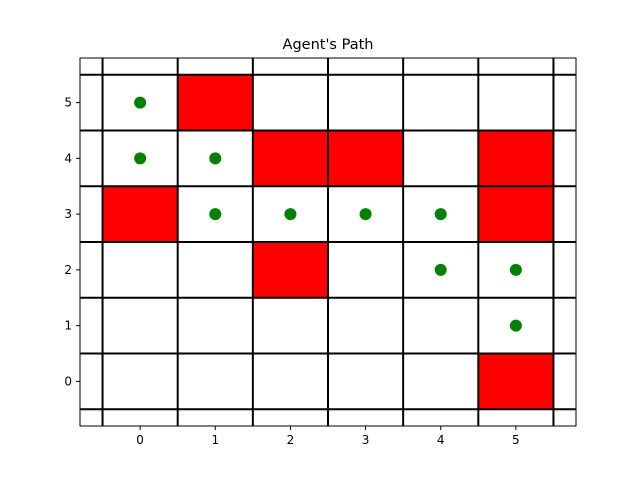 The image size is (640, 480). Describe the element at coordinates (328, 45) in the screenshot. I see `chart-title: Agent's Path` at that location.